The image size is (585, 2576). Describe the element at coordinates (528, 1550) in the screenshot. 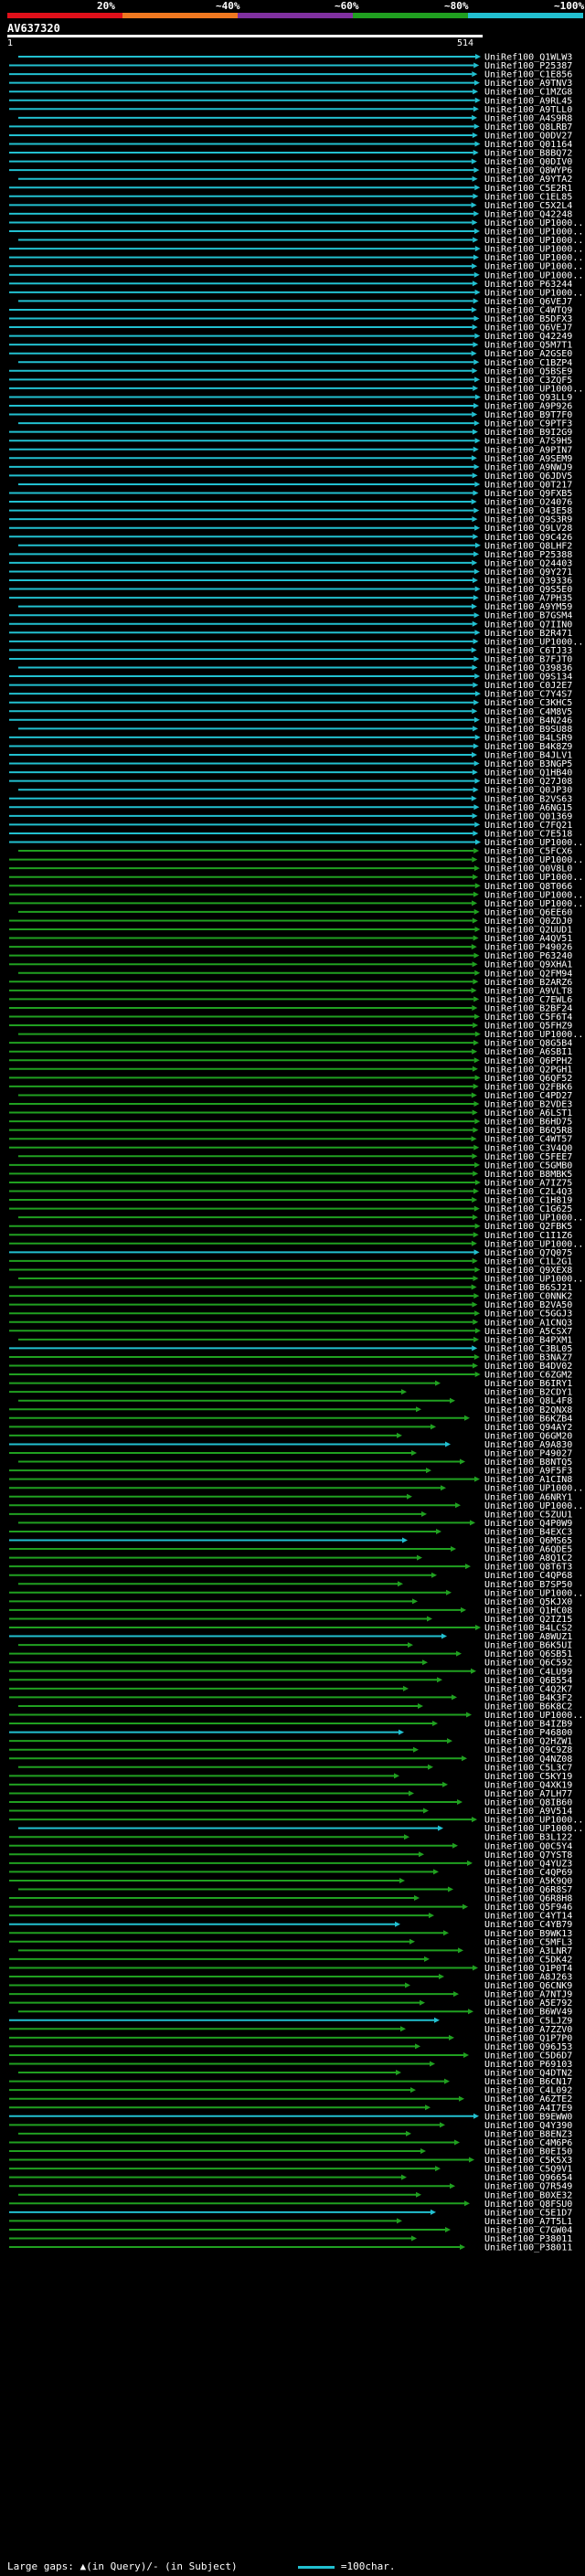

I see `hit-label: UniRef100_A6QDE5` at that location.